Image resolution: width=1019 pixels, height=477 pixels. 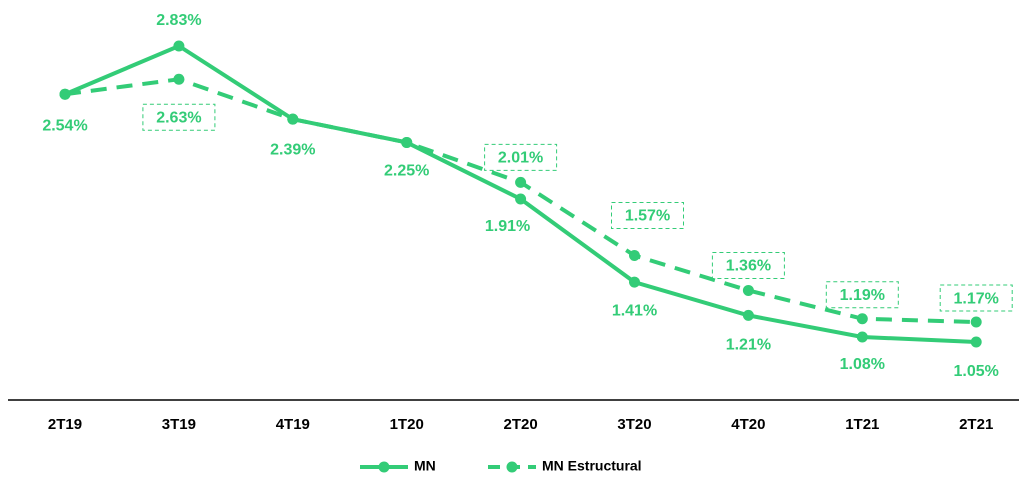 I want to click on data-label: 2.25%, so click(x=406, y=171).